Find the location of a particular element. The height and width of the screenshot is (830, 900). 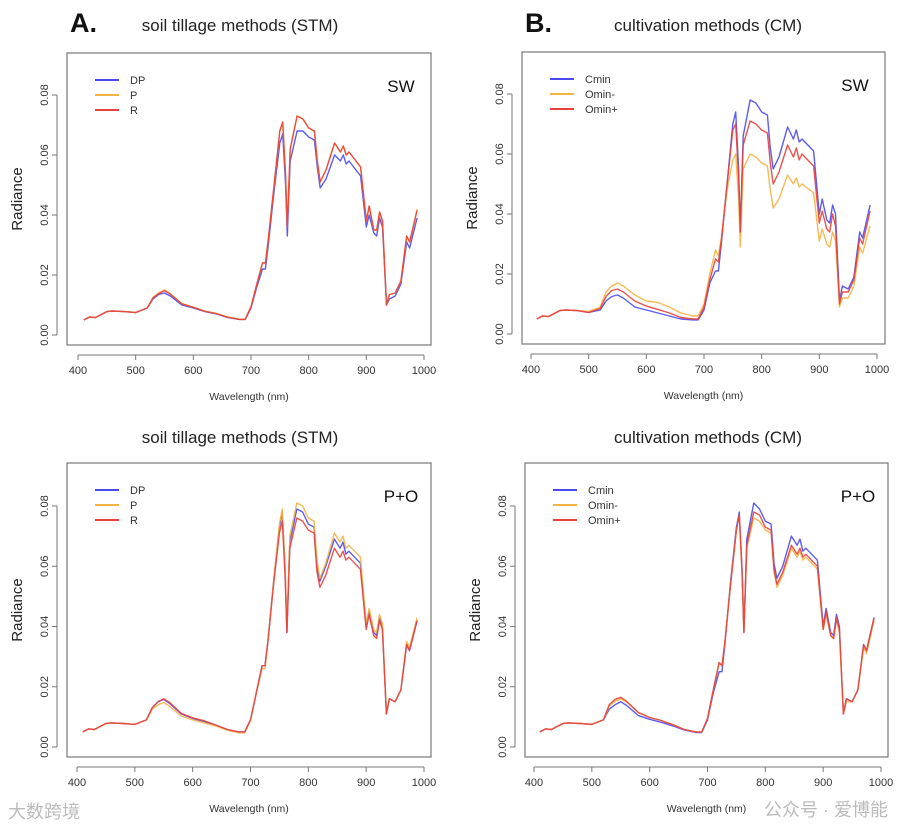

series-line-Omin- is located at coordinates (703, 236).